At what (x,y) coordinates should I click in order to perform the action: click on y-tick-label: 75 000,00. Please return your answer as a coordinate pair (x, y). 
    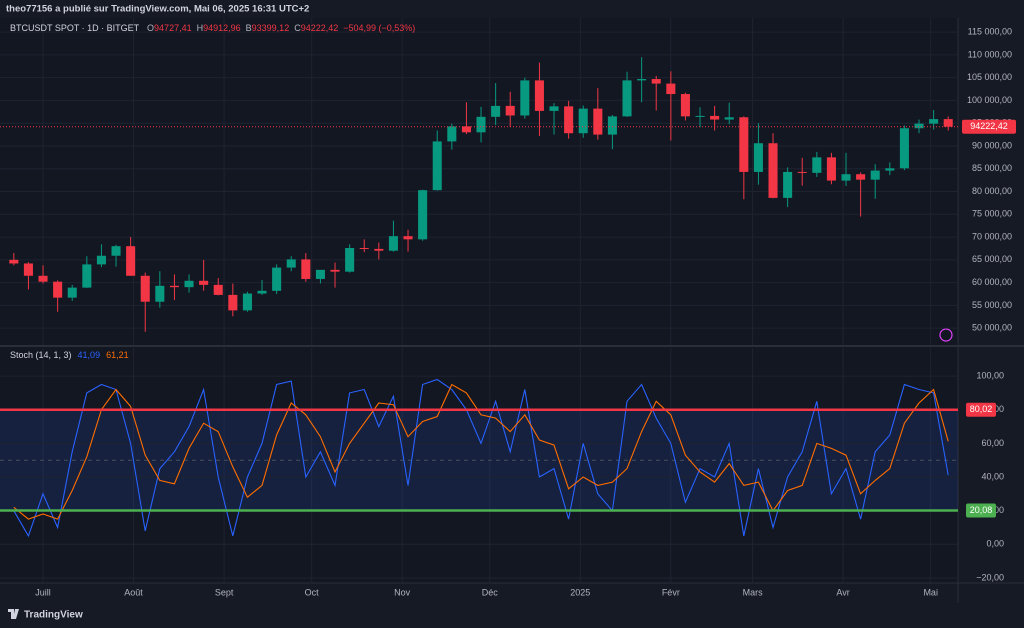
    Looking at the image, I should click on (992, 214).